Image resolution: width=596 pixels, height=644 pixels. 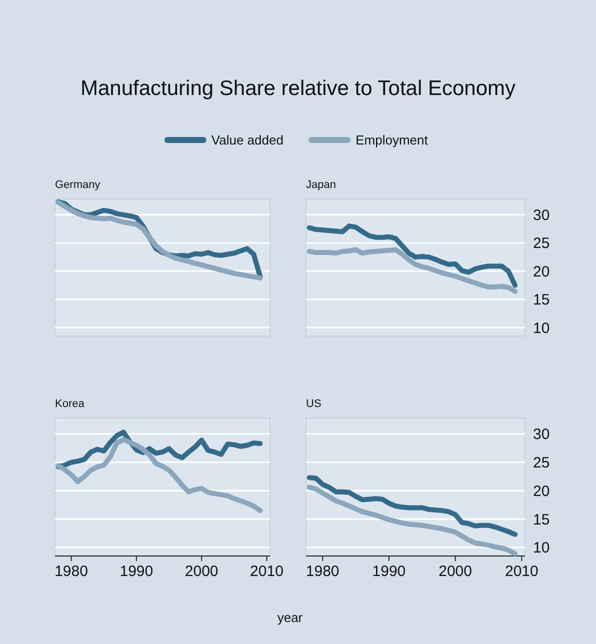 What do you see at coordinates (298, 88) in the screenshot?
I see `chart-title: Manufacturing Share relative to Total Economy` at bounding box center [298, 88].